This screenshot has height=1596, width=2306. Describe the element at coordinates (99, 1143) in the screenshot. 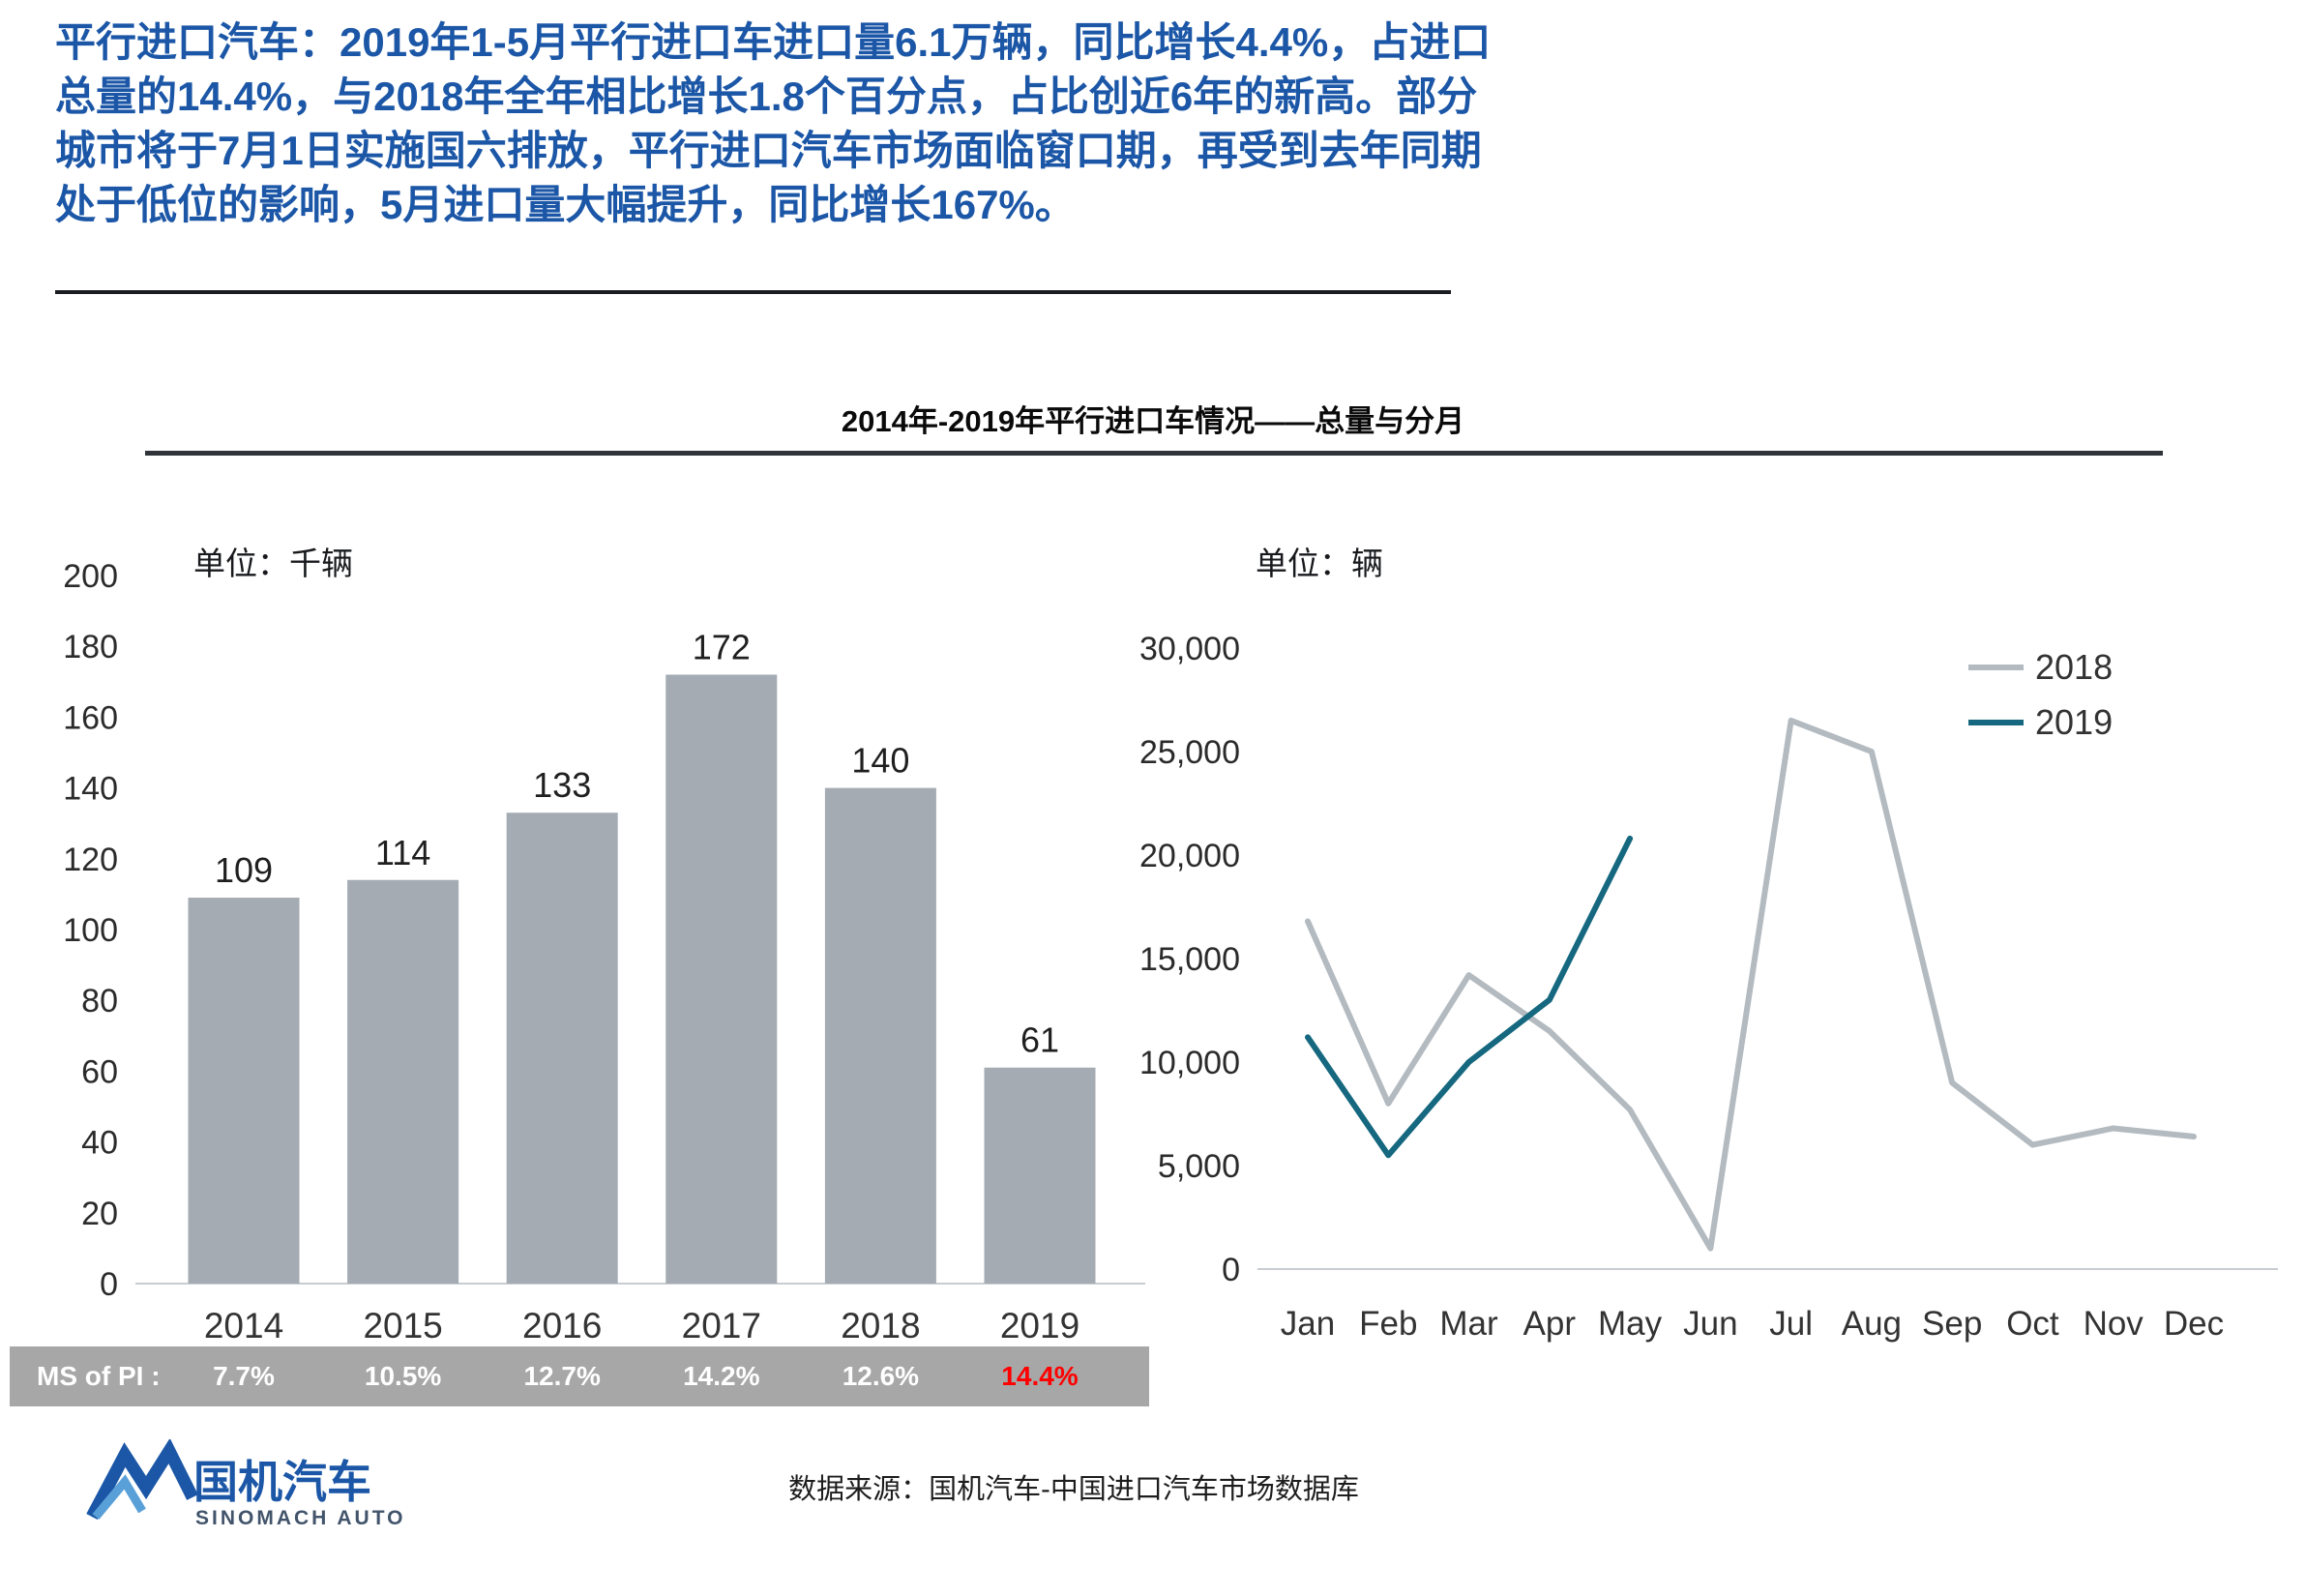

I see `svg-text: 40` at that location.